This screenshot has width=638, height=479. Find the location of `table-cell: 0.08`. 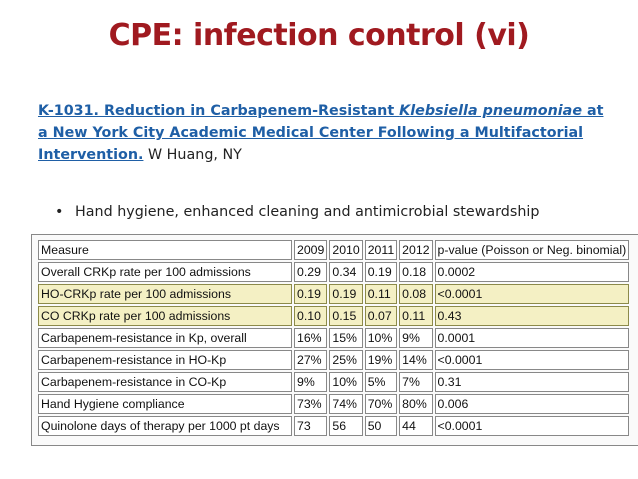

table-cell: 0.08 is located at coordinates (416, 294).